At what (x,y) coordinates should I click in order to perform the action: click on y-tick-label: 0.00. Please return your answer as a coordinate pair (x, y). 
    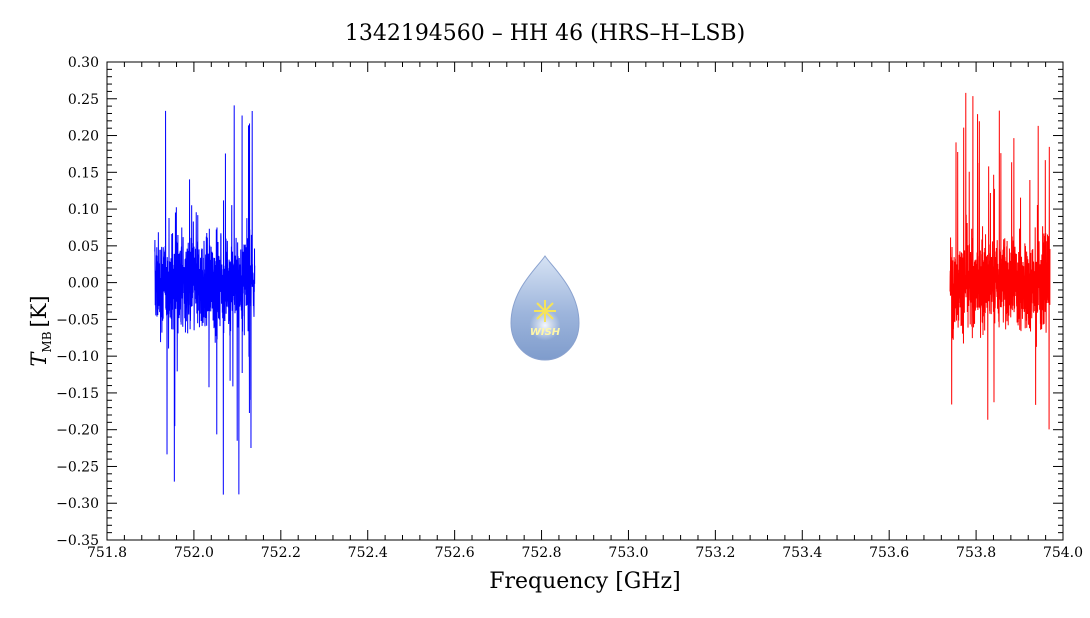
    Looking at the image, I should click on (83, 284).